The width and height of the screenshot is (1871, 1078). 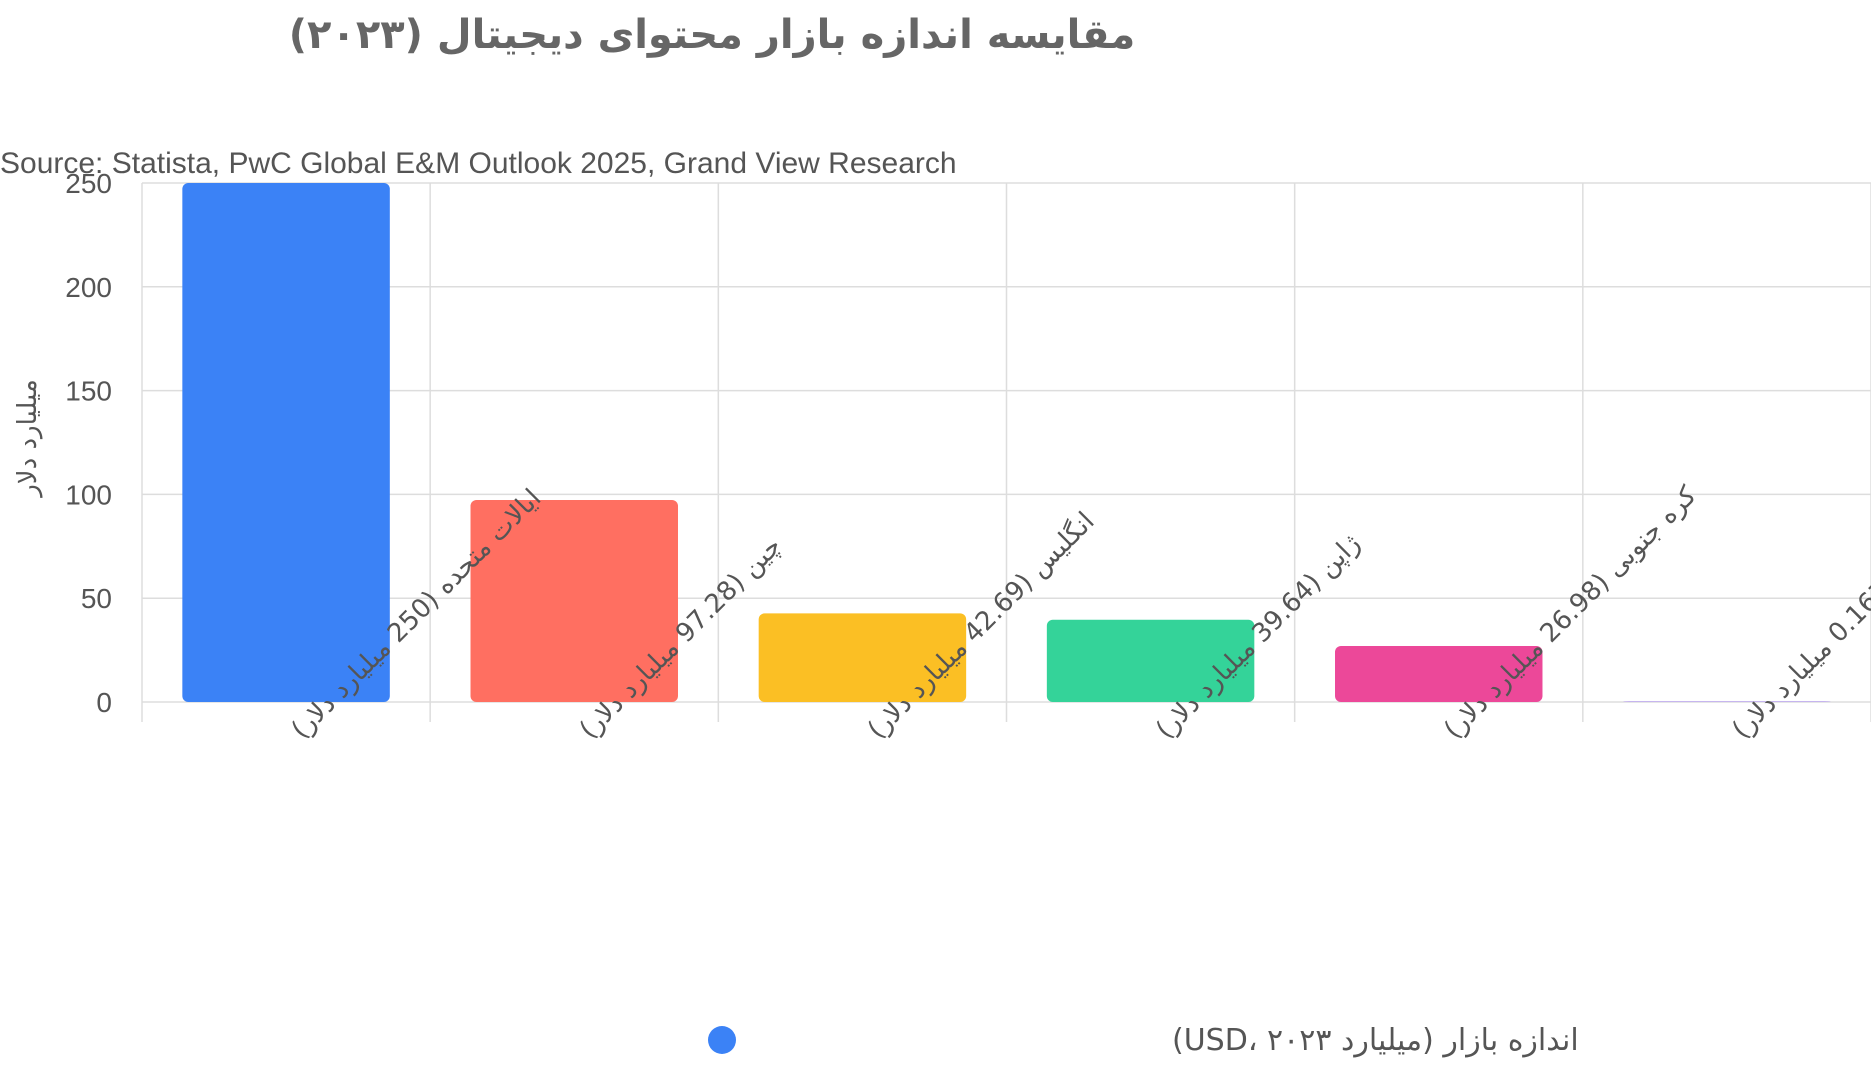 I want to click on y-tick-label: 200, so click(x=88, y=287).